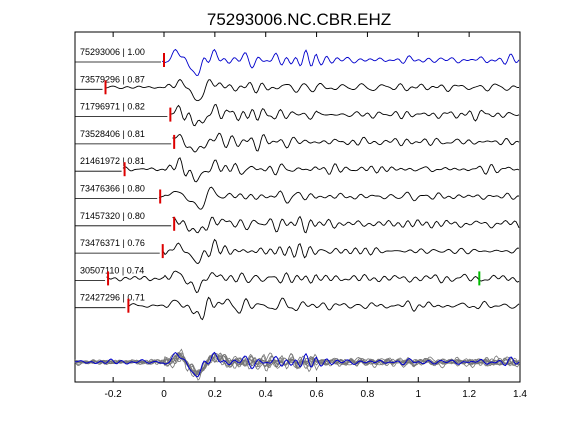  Describe the element at coordinates (419, 394) in the screenshot. I see `x-tick-label: 1` at that location.